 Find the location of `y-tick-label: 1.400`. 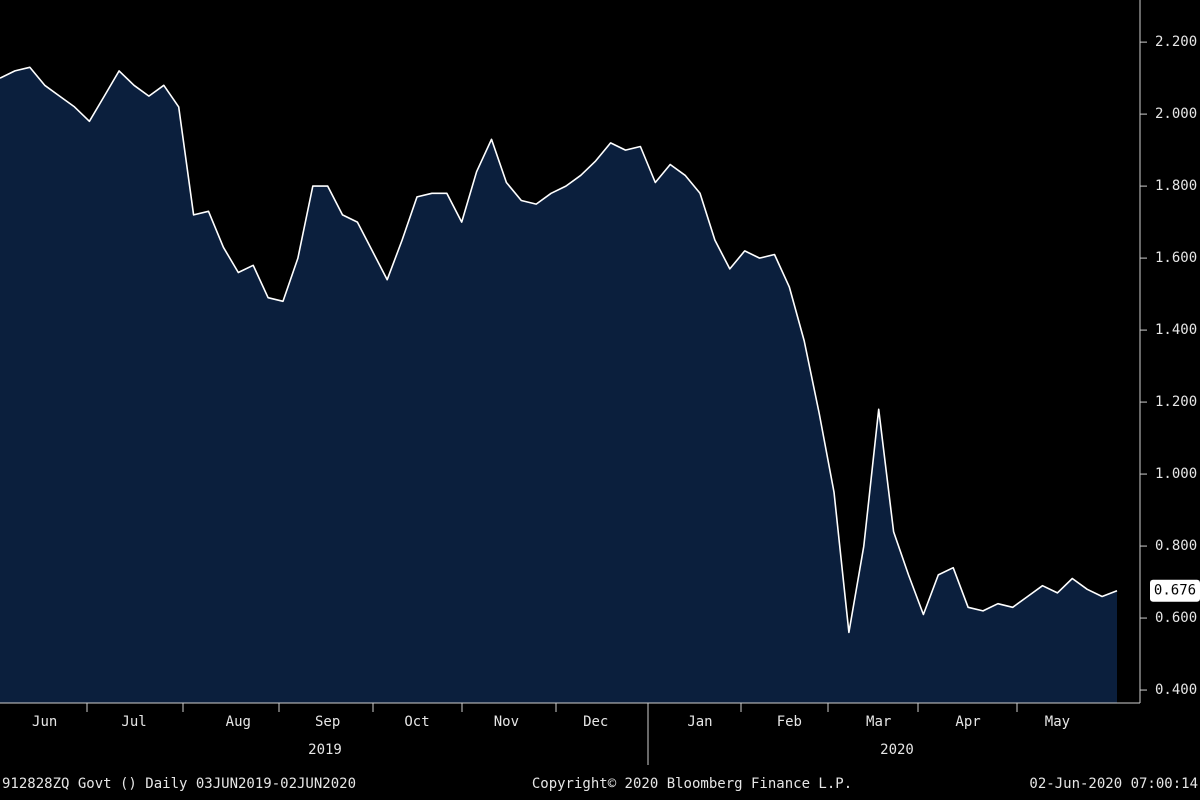

y-tick-label: 1.400 is located at coordinates (1176, 330).